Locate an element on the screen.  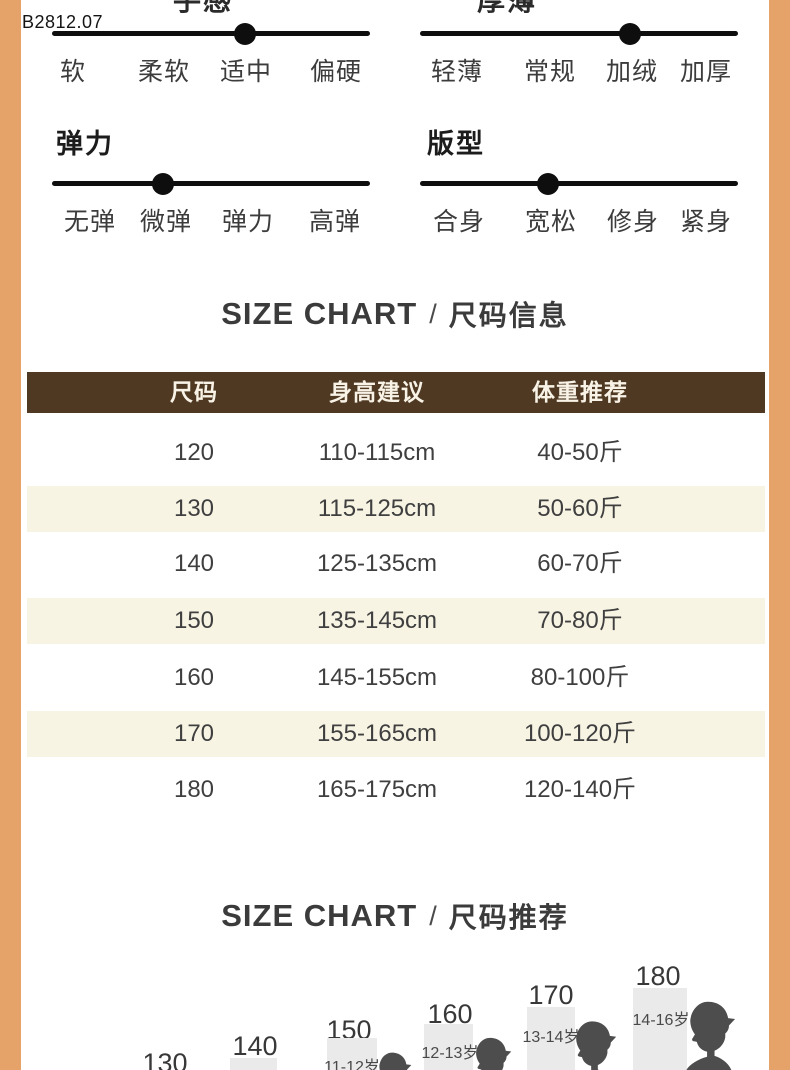
age-range-label: 11-12岁 is located at coordinates (352, 1064).